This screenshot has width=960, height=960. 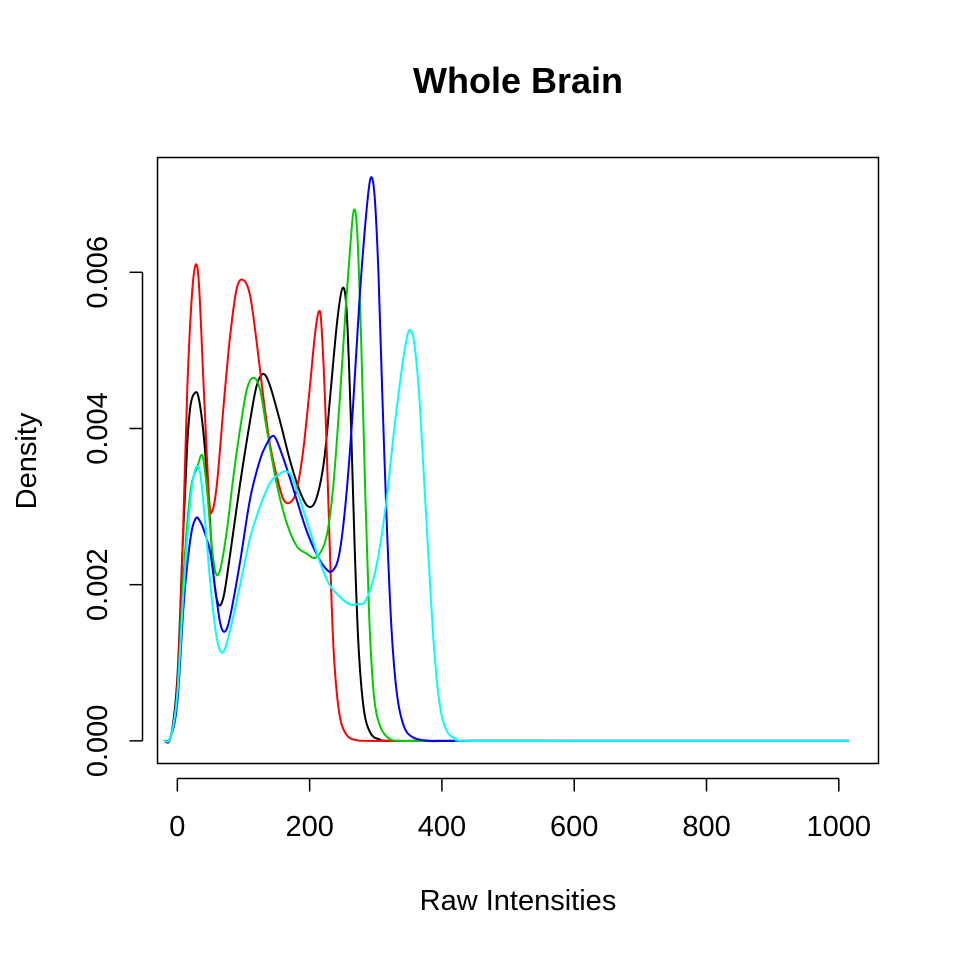 What do you see at coordinates (518, 80) in the screenshot?
I see `chart-title: Whole Brain` at bounding box center [518, 80].